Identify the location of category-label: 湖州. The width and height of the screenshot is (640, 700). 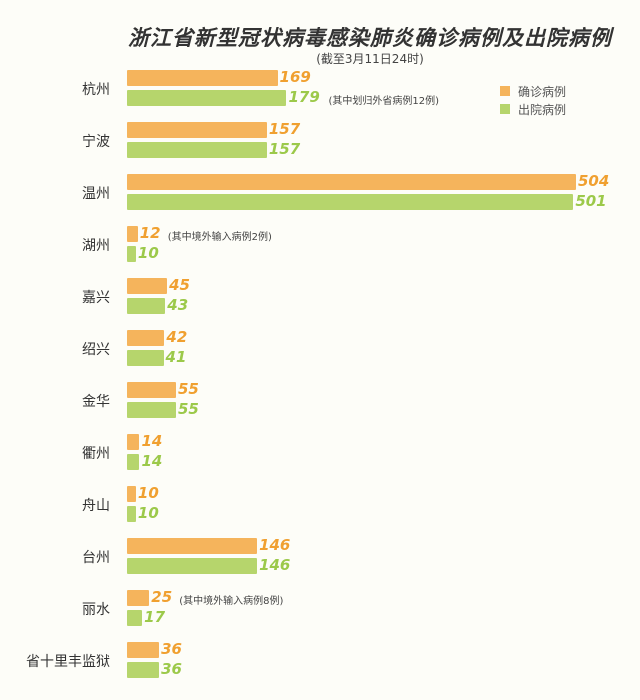
(96, 246).